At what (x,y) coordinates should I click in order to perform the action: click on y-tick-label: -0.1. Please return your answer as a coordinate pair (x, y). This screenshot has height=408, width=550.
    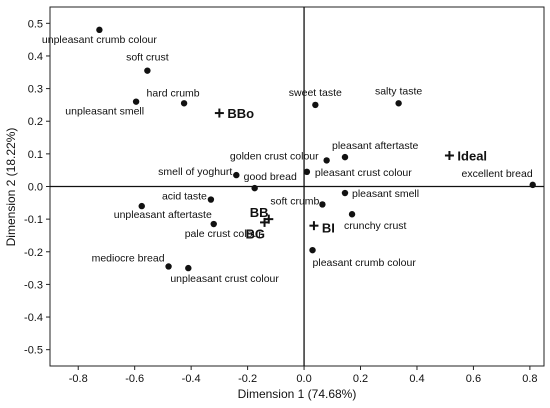
    Looking at the image, I should click on (33, 220).